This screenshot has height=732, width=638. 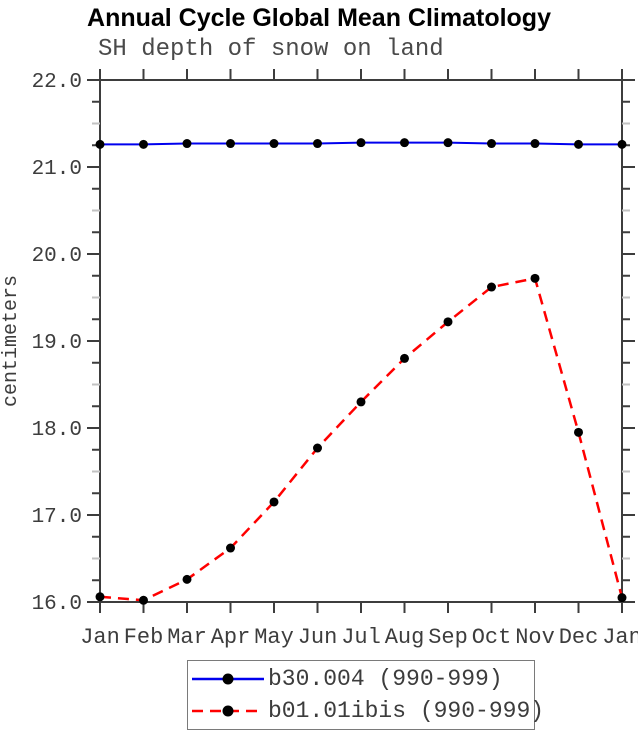 I want to click on y-tick-label: 18.0, so click(x=57, y=430).